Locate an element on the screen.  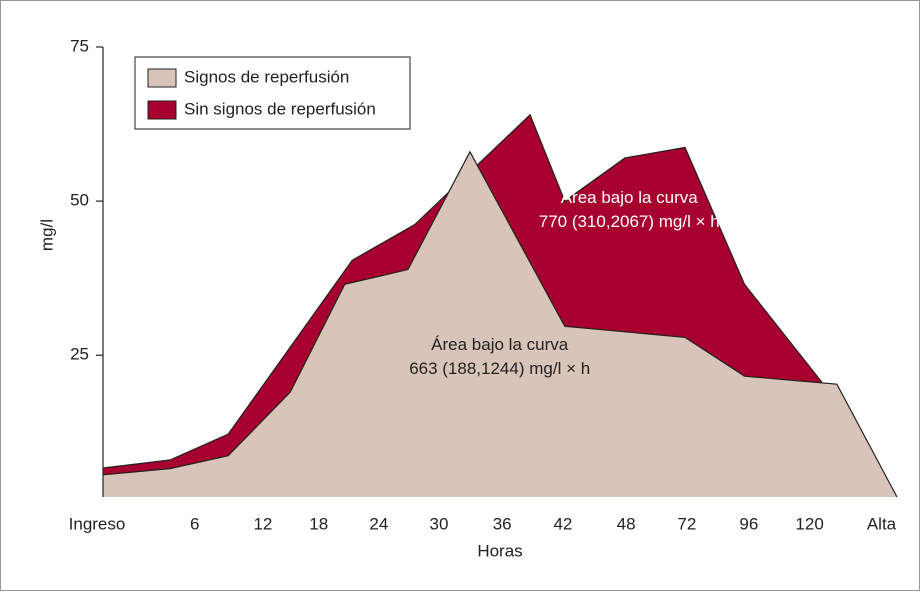
x-tick-label: 36 is located at coordinates (502, 523).